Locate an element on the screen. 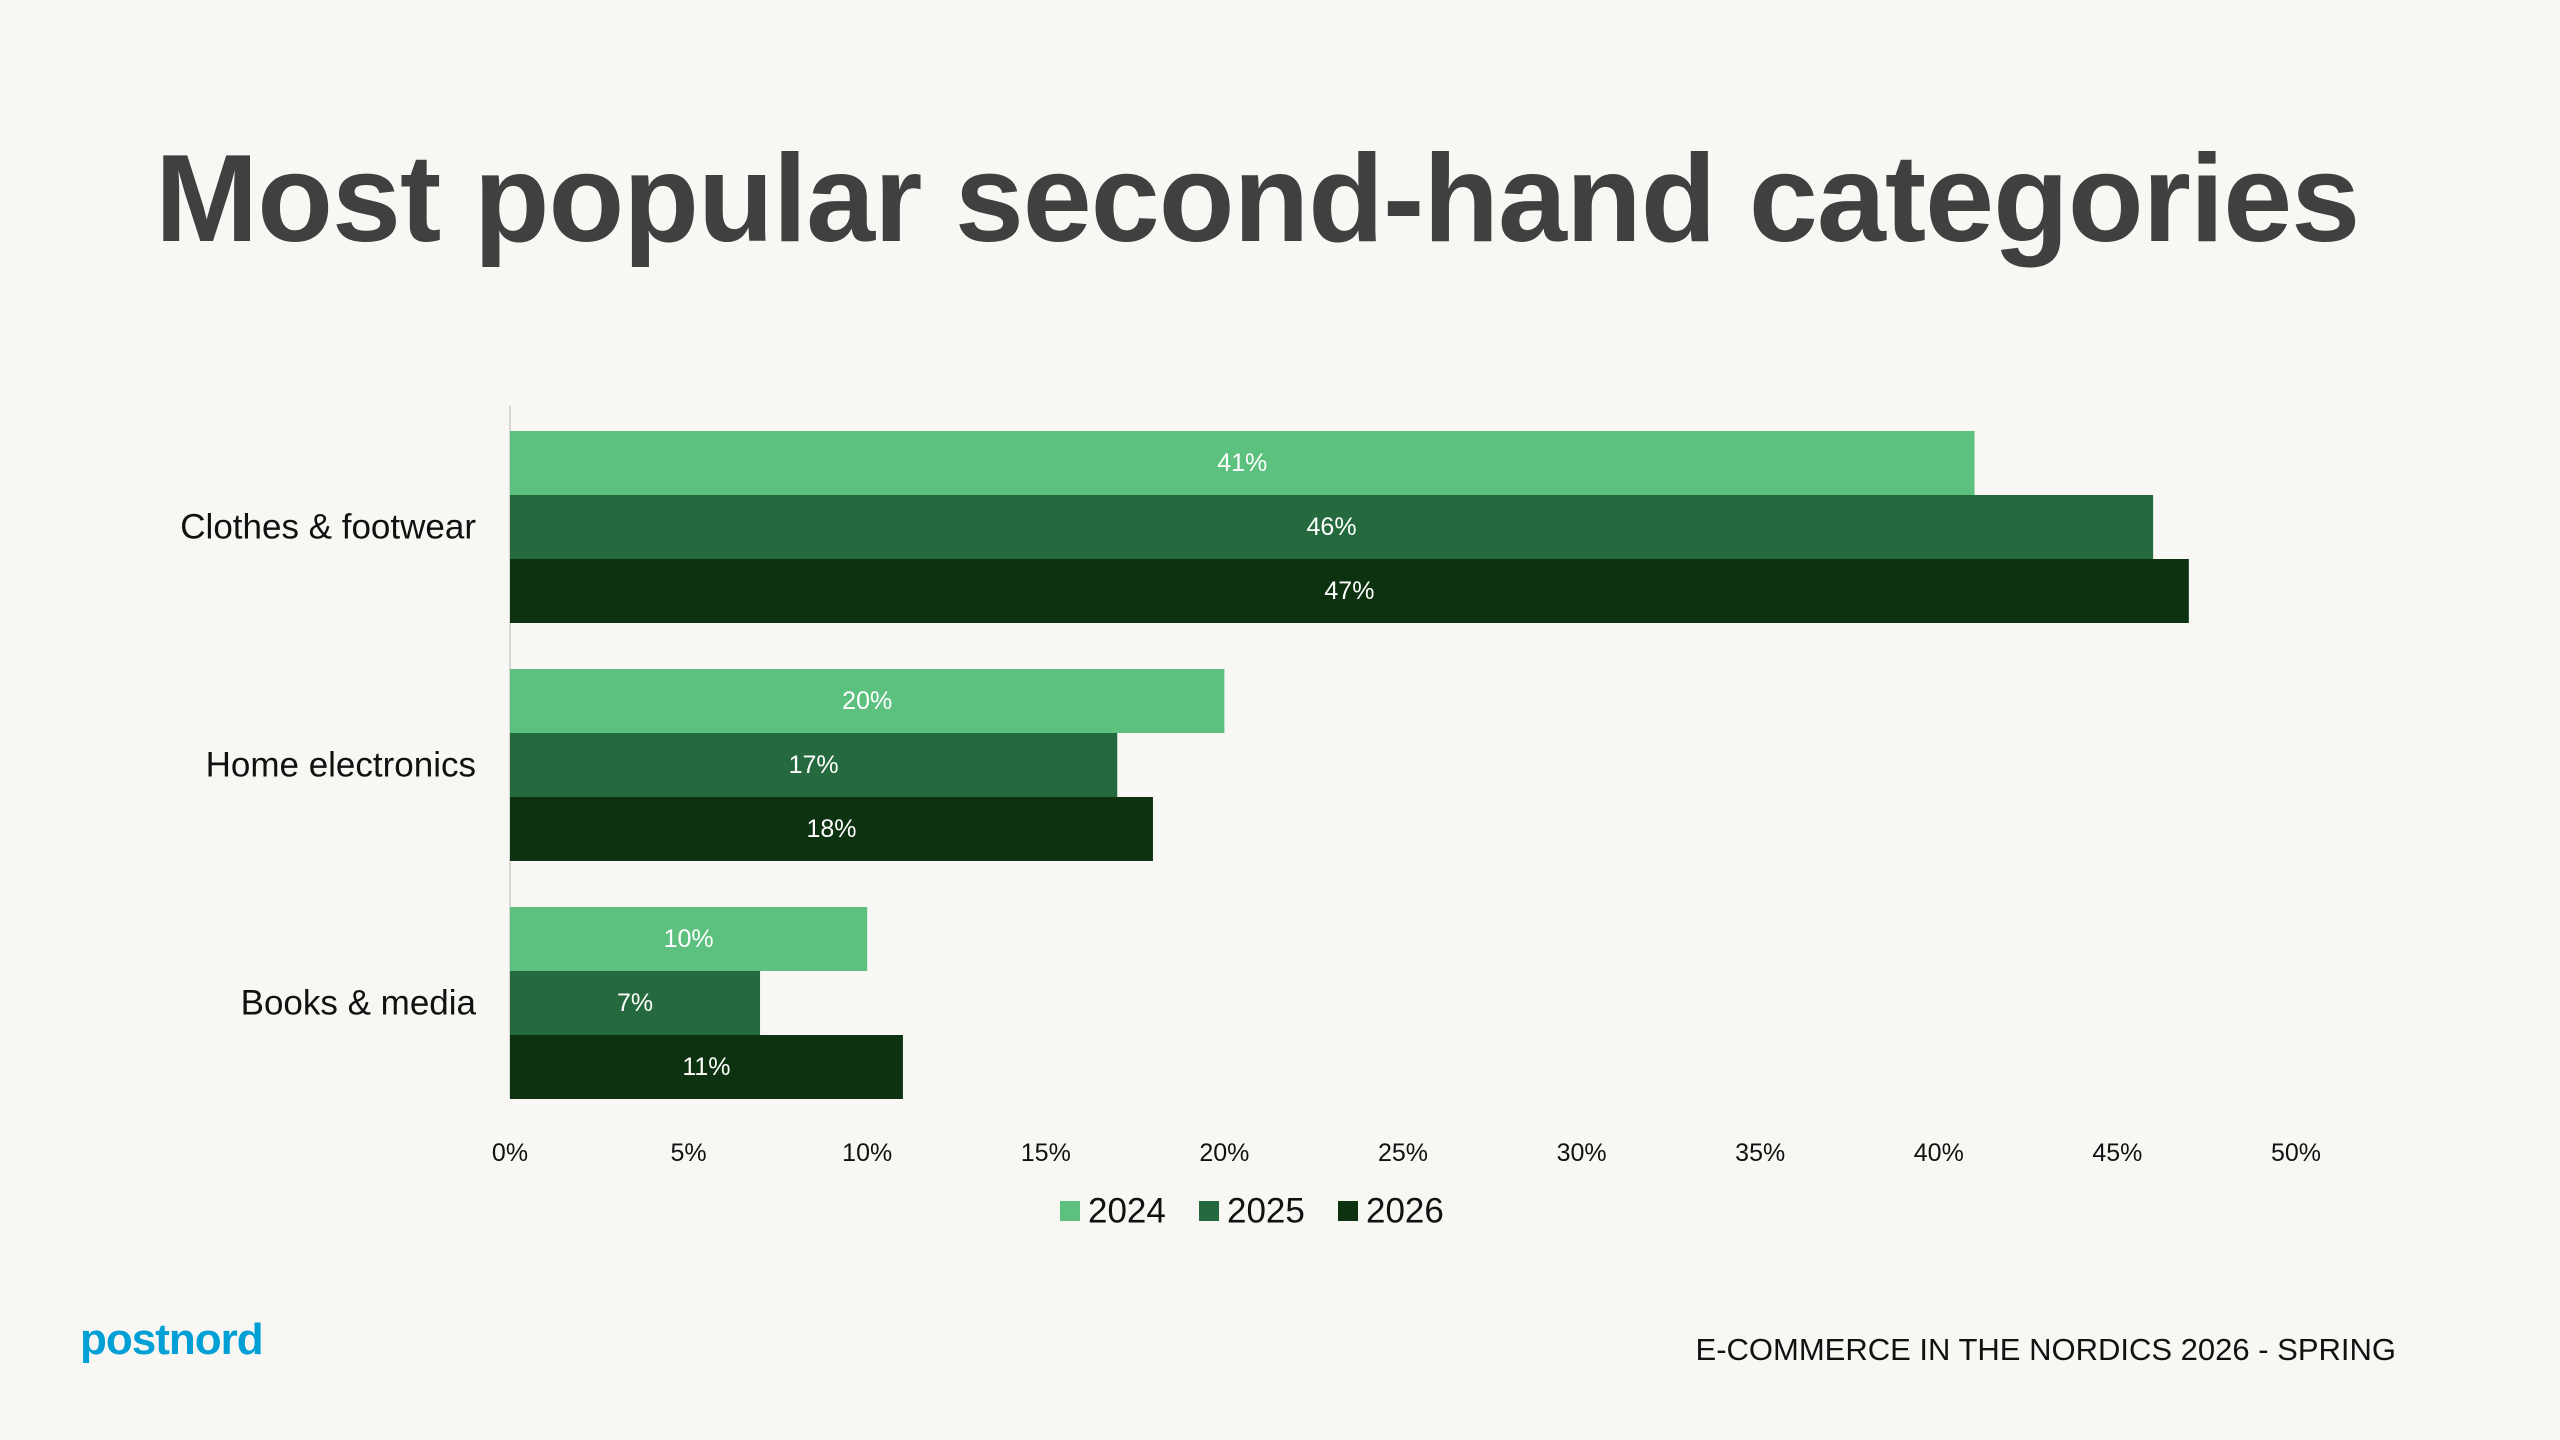 The height and width of the screenshot is (1440, 2560). data-label: 11% is located at coordinates (706, 1067).